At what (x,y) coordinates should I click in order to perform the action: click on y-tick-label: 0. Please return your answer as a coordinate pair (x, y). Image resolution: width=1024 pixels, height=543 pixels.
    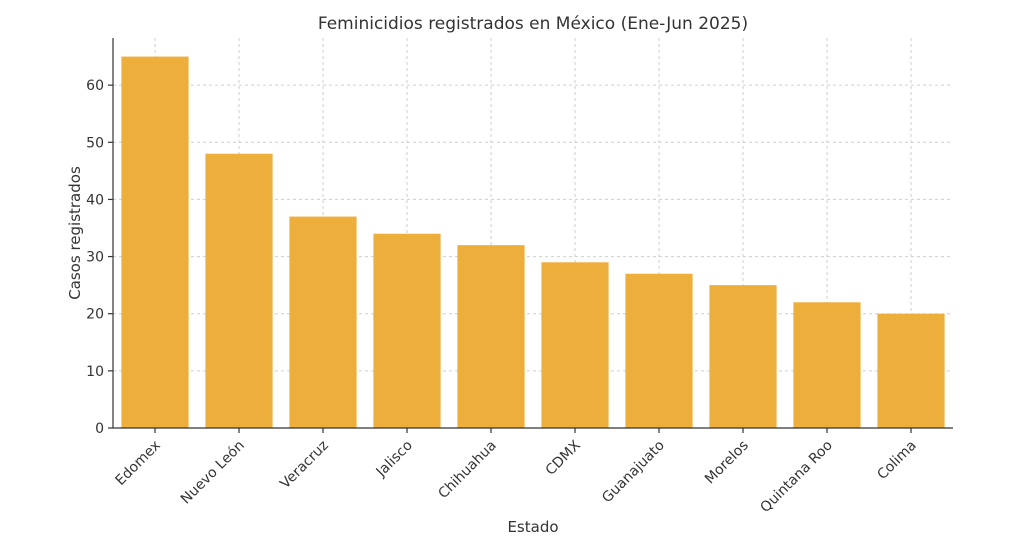
    Looking at the image, I should click on (99, 429).